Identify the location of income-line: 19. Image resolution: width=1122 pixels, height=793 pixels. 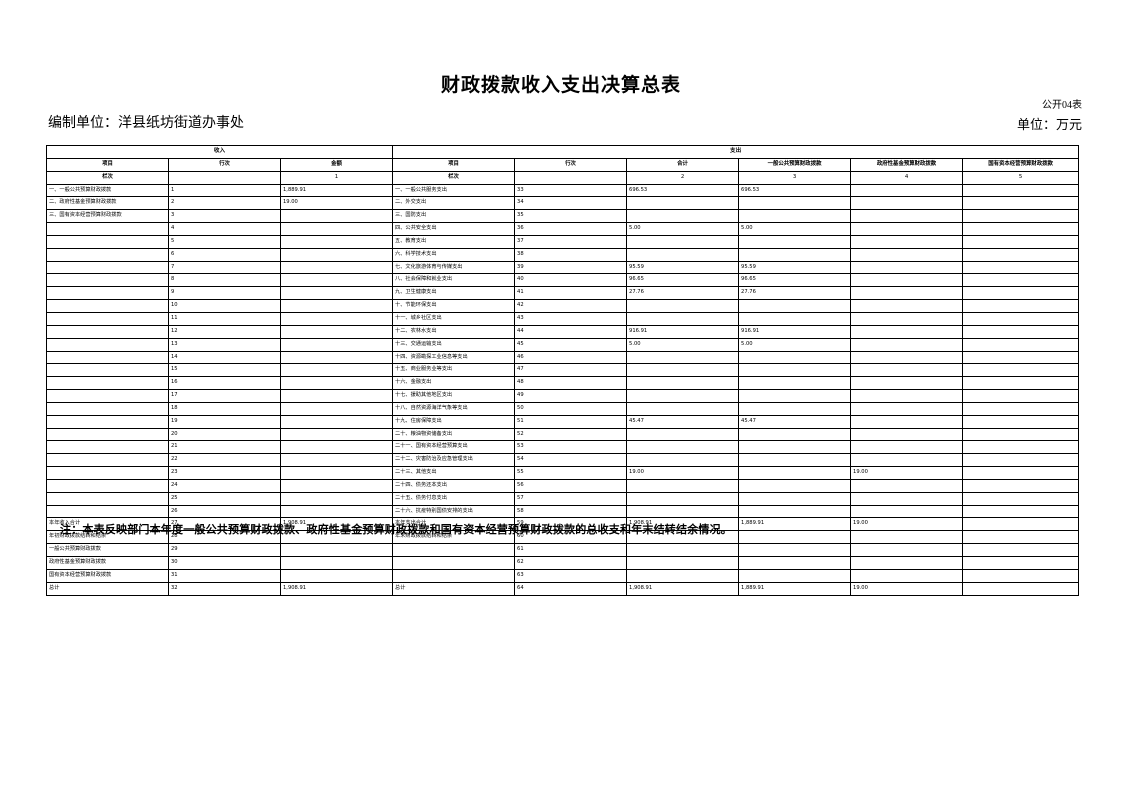
(224, 421).